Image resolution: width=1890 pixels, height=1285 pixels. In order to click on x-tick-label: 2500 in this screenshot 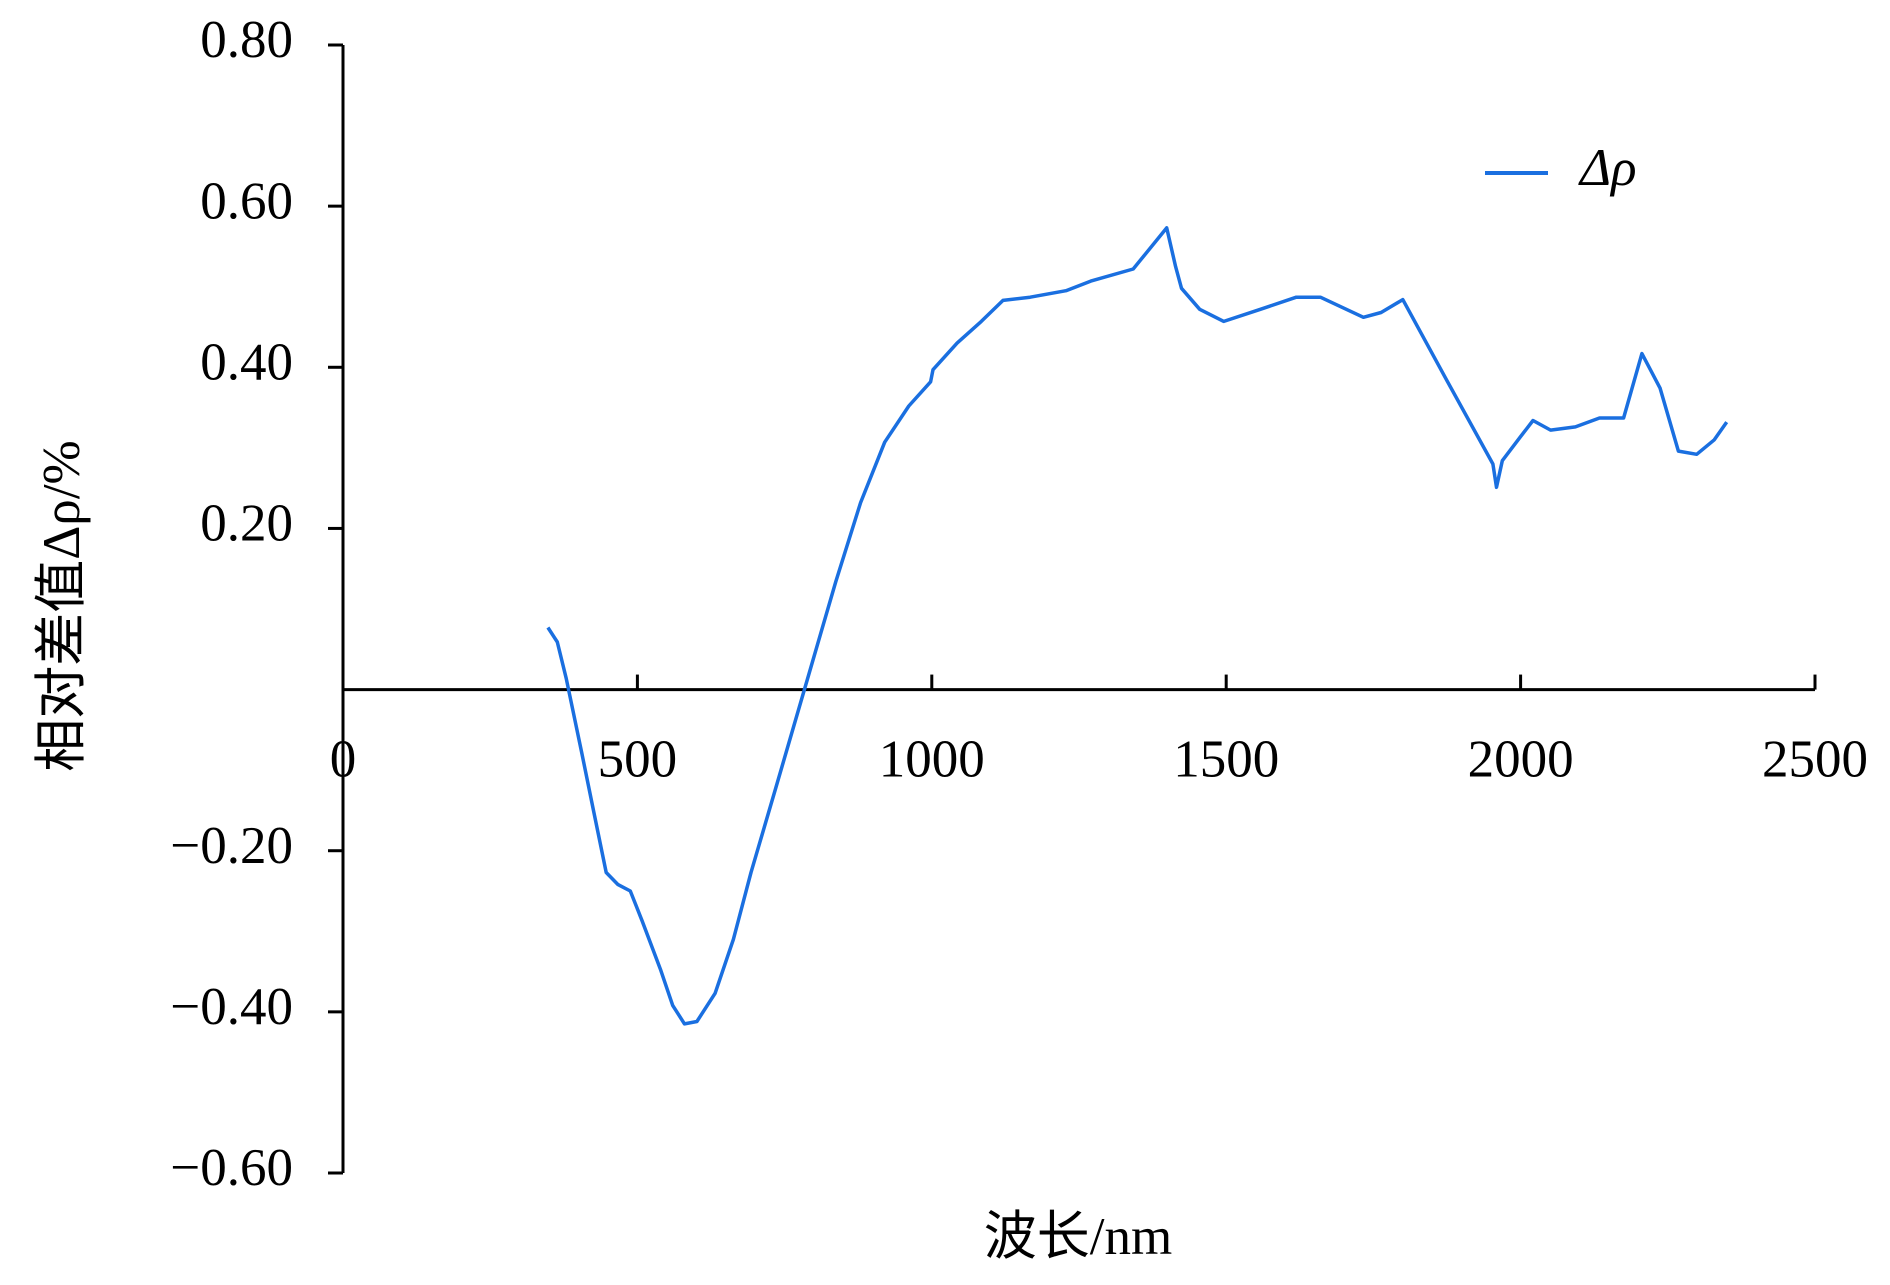, I will do `click(1815, 760)`.